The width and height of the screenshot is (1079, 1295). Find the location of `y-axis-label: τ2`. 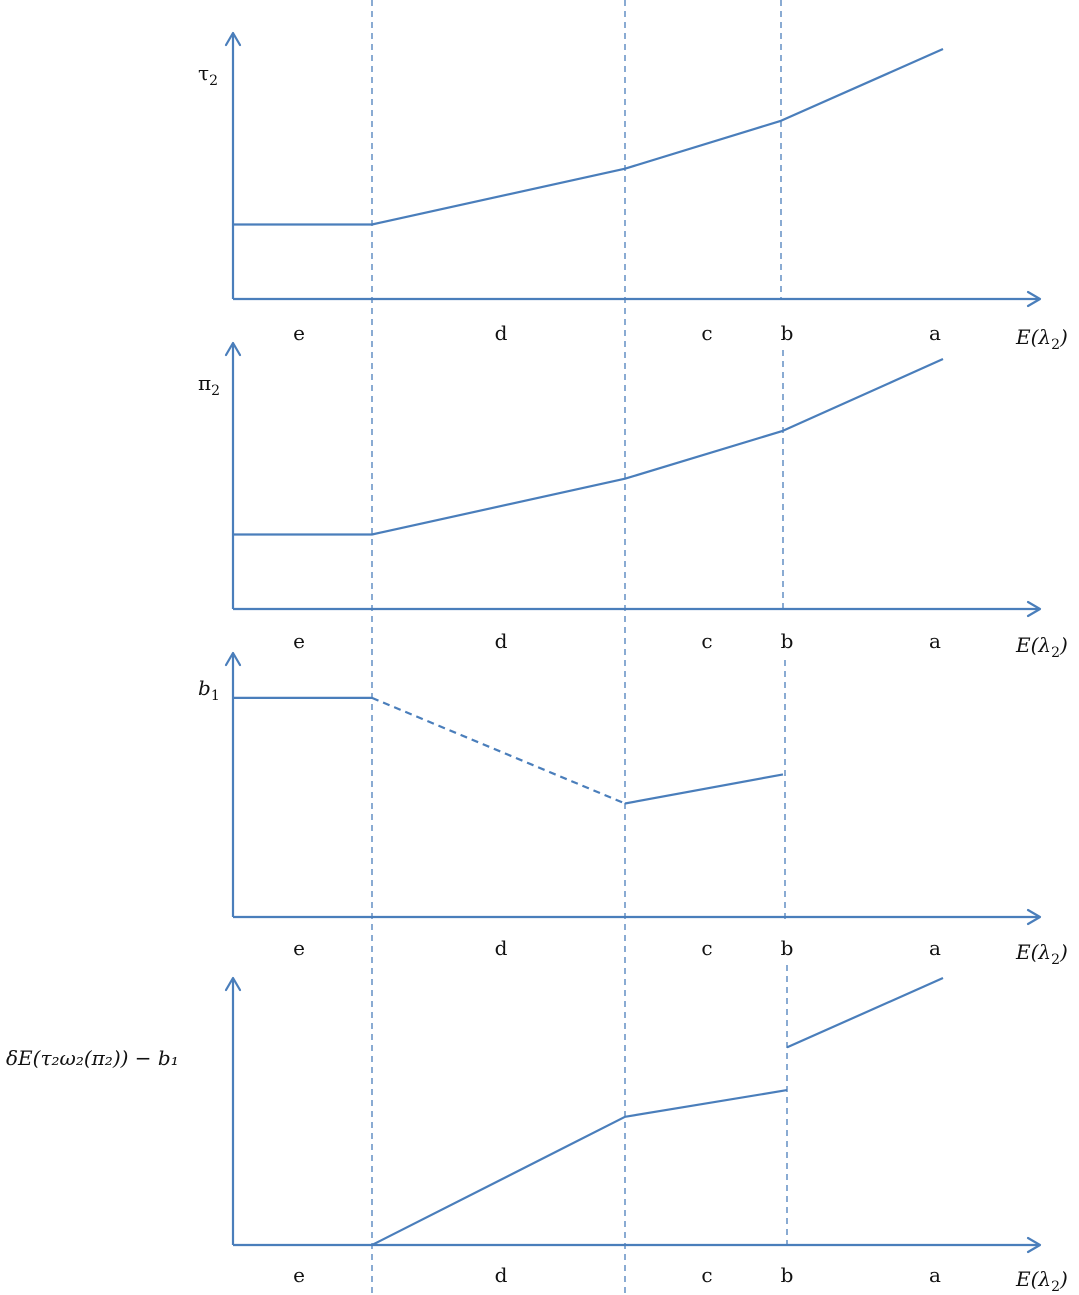

y-axis-label: τ2 is located at coordinates (208, 75).